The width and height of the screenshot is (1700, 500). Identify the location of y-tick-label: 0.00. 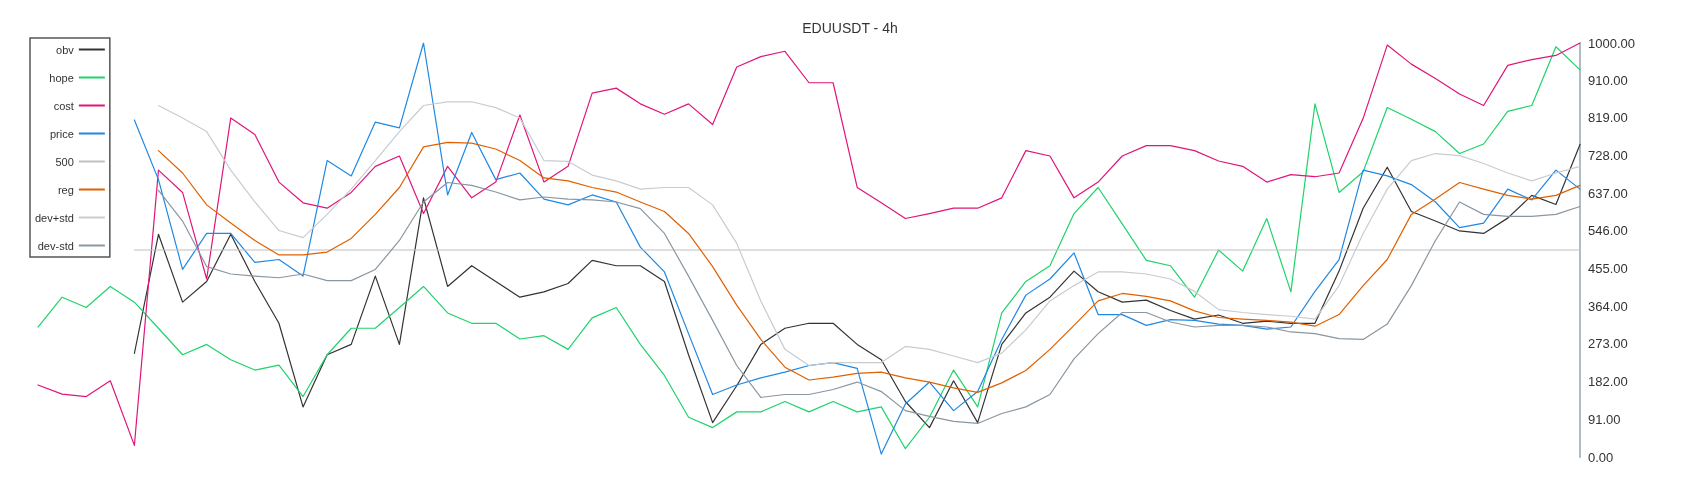
(1601, 457).